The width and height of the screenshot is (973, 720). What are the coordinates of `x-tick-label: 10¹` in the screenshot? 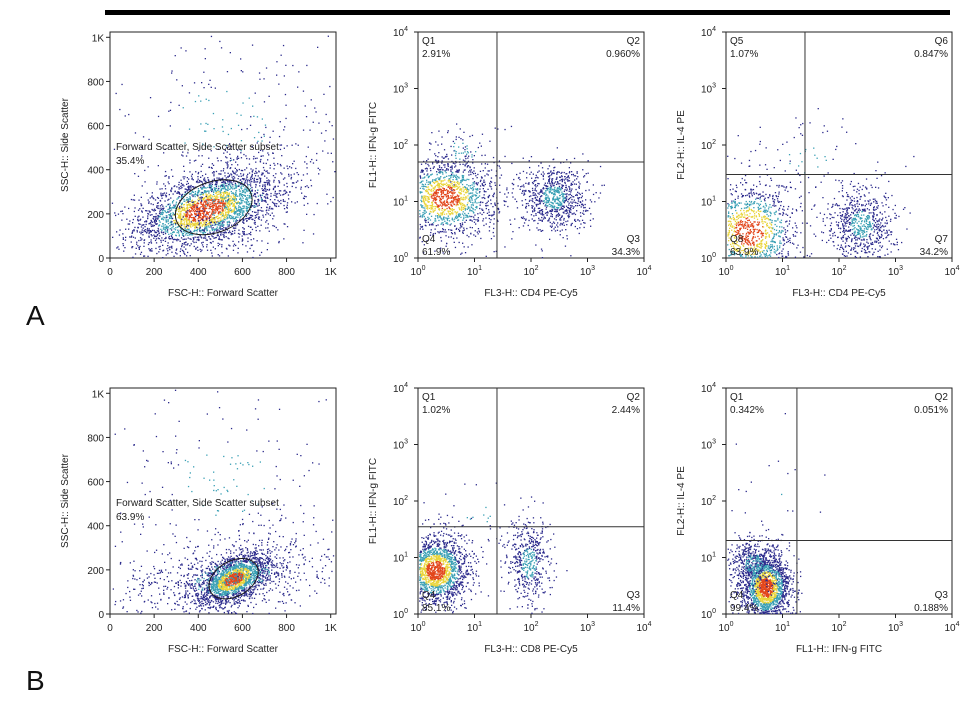 It's located at (782, 627).